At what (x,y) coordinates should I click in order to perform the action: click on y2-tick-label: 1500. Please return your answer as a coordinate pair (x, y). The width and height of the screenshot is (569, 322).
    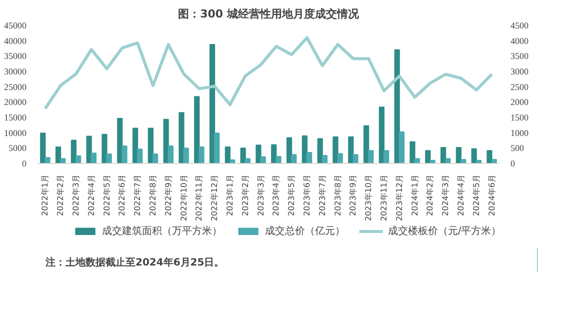
    Looking at the image, I should click on (519, 117).